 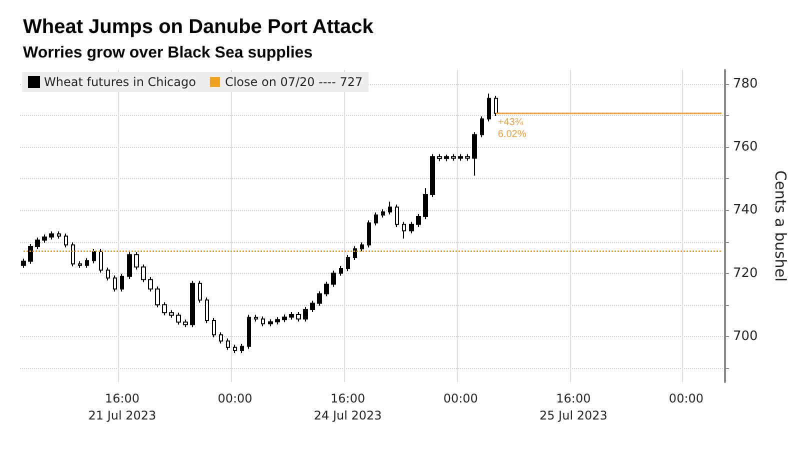 What do you see at coordinates (781, 226) in the screenshot?
I see `y-axis-title: Cents a bushel` at bounding box center [781, 226].